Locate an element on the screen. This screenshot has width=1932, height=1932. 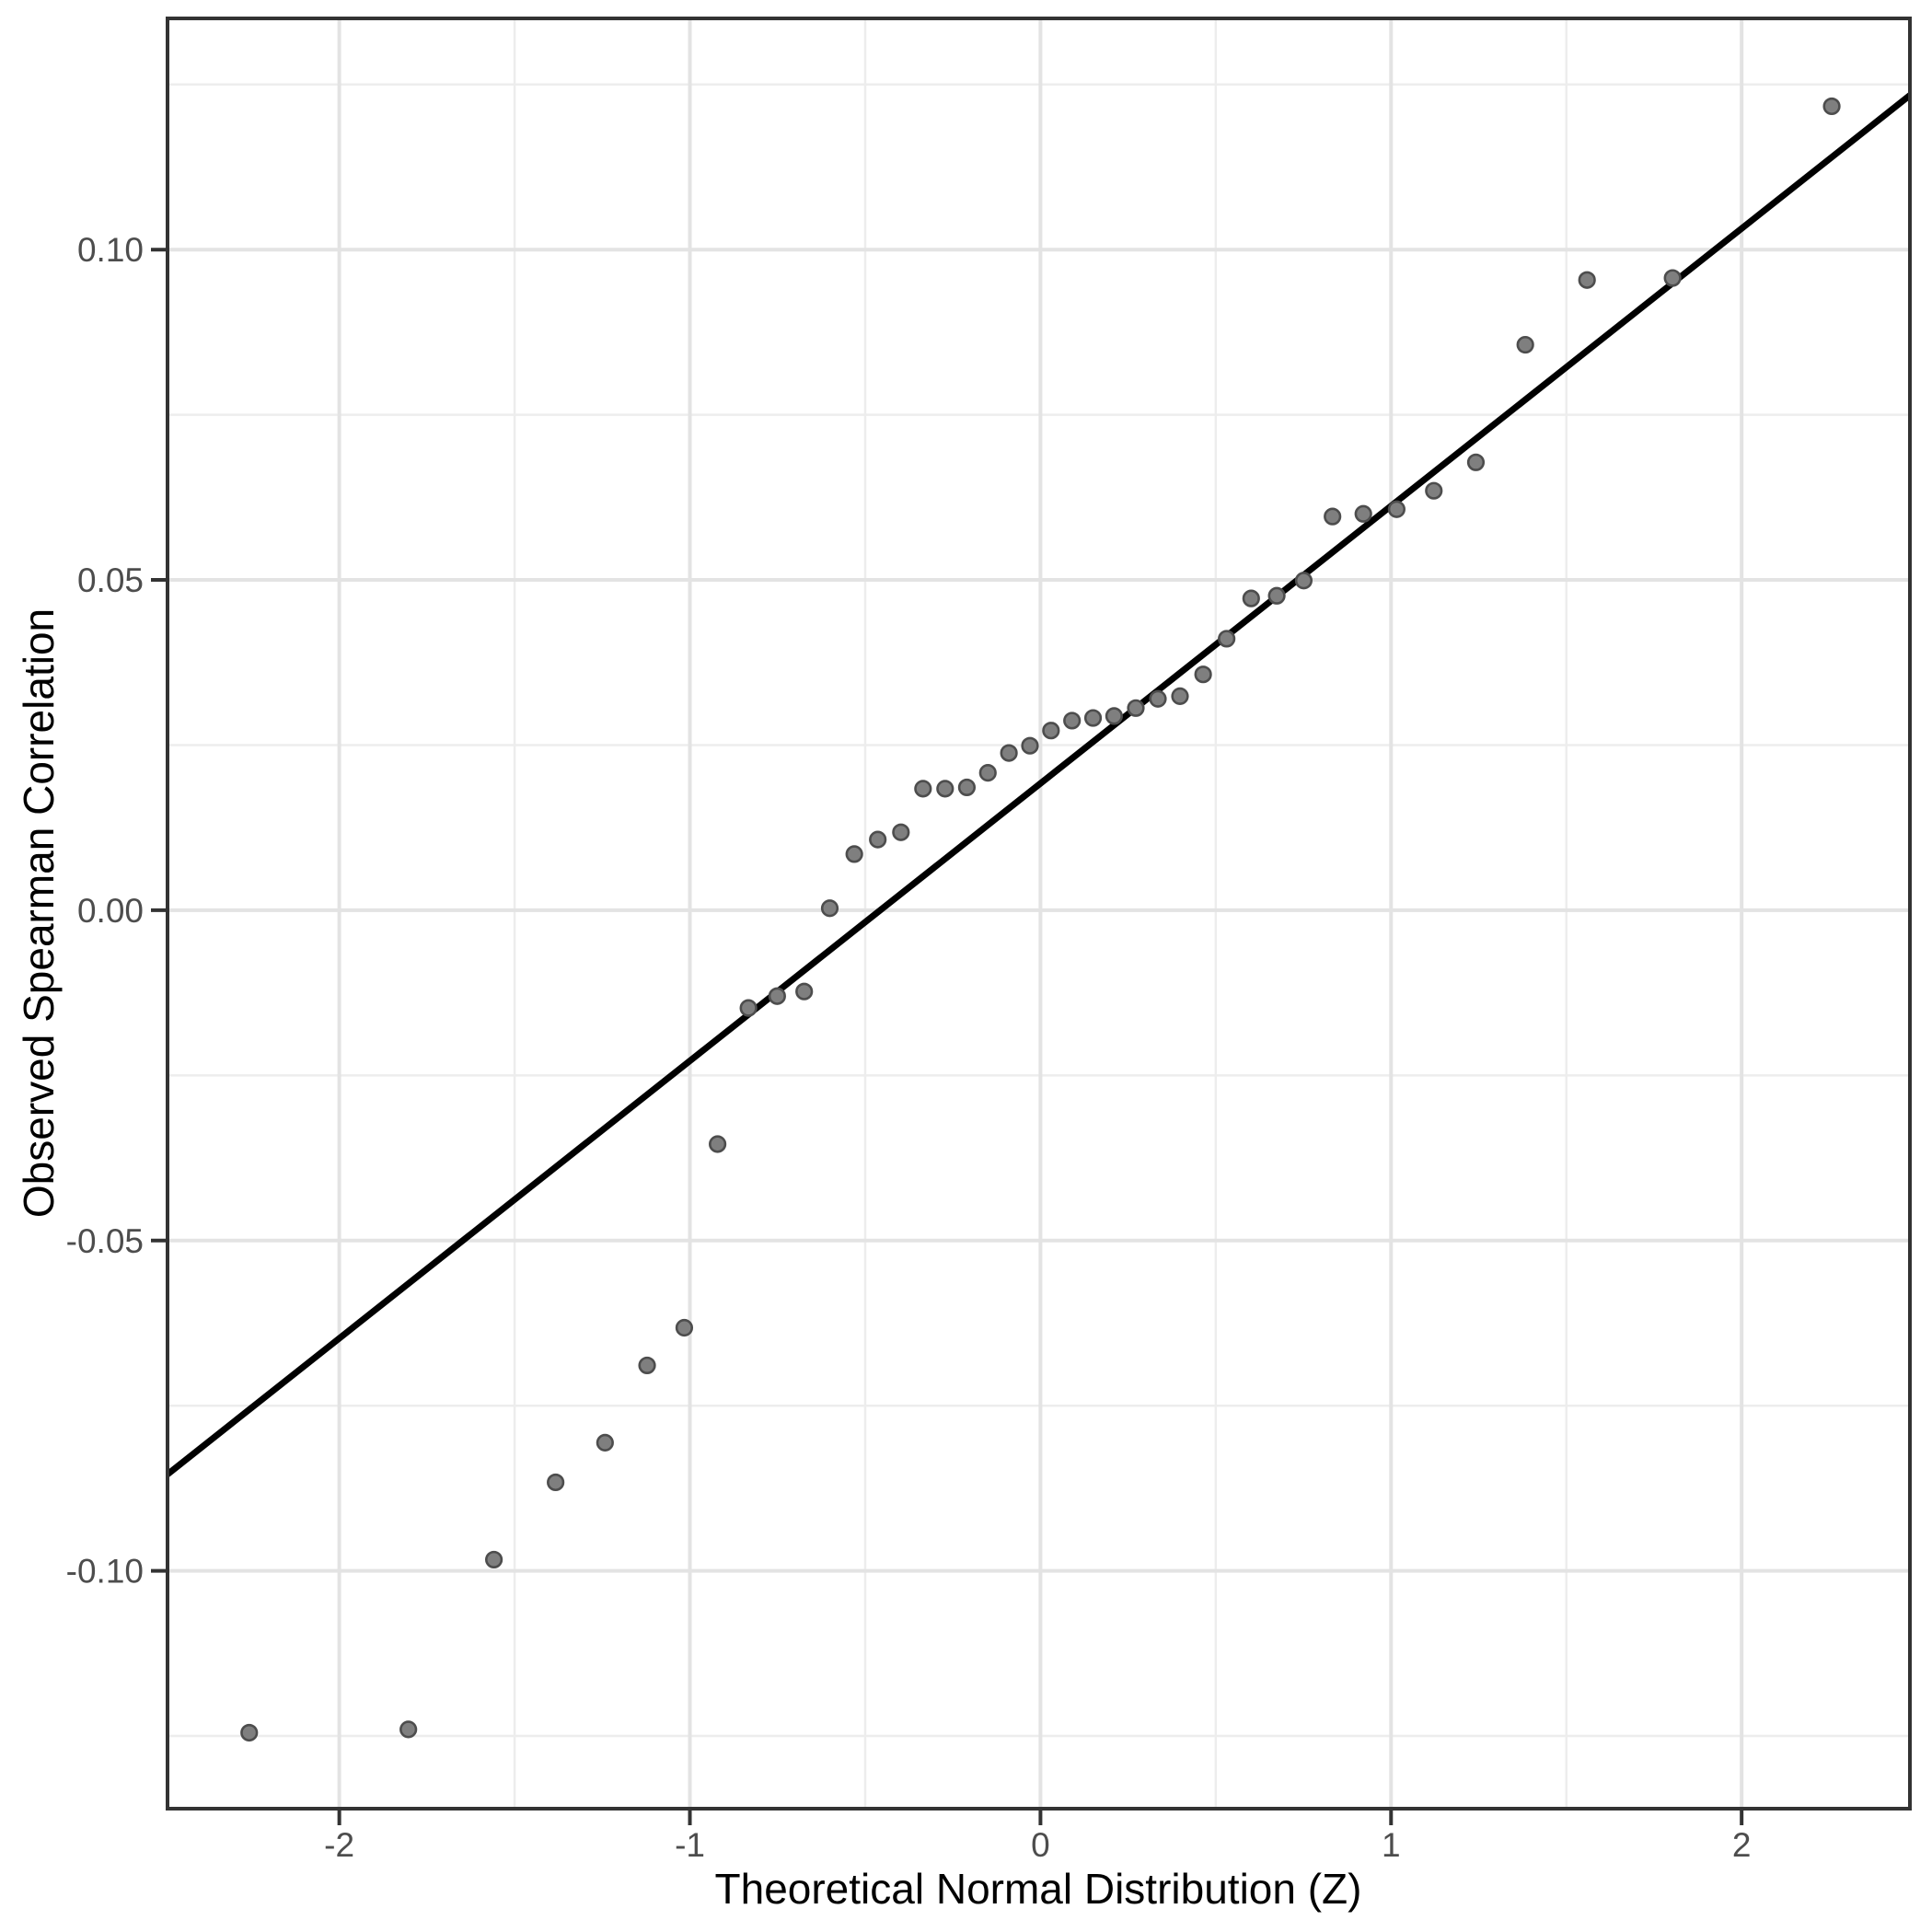
y-tick-label: -0.10 is located at coordinates (105, 1572).